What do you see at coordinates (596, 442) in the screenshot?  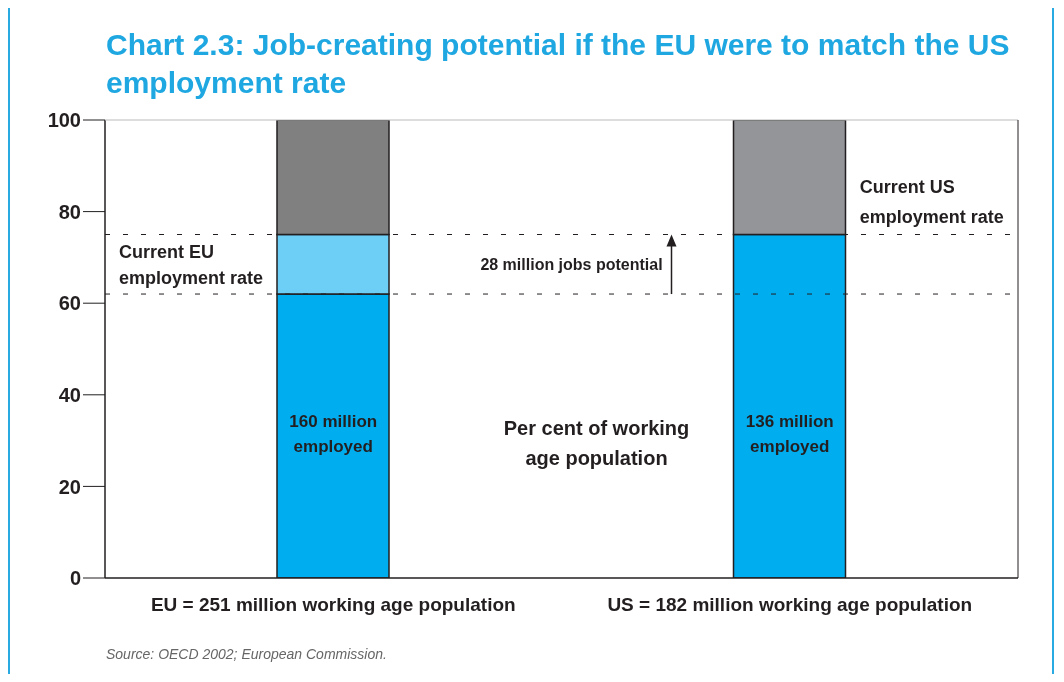 I see `y-axis-title: Per cent of working age population` at bounding box center [596, 442].